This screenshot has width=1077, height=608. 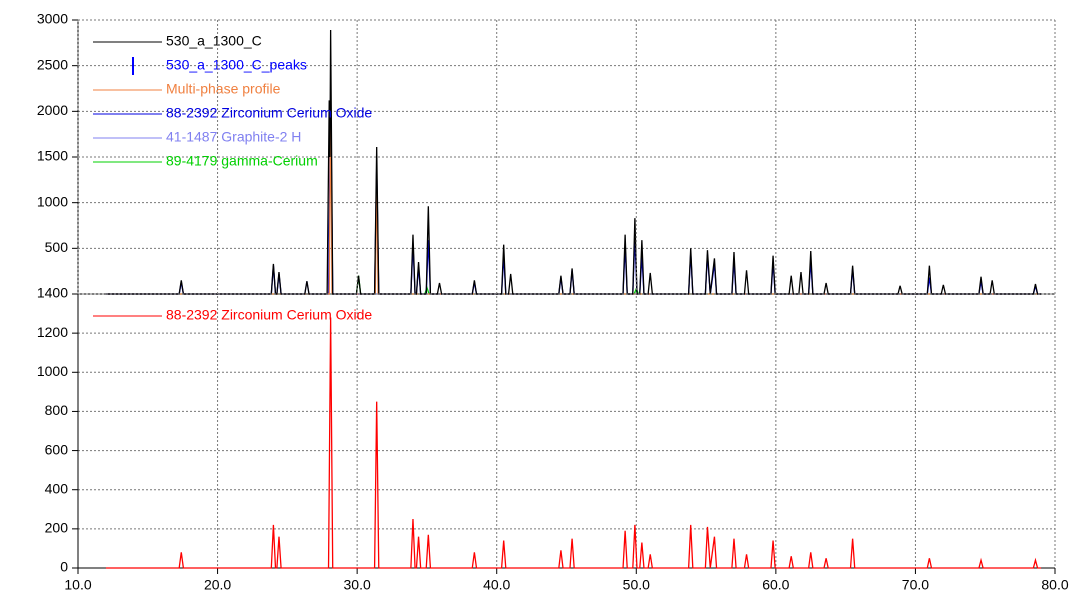 I want to click on legend-label: 89-4179 gamma-Cerium, so click(x=242, y=161).